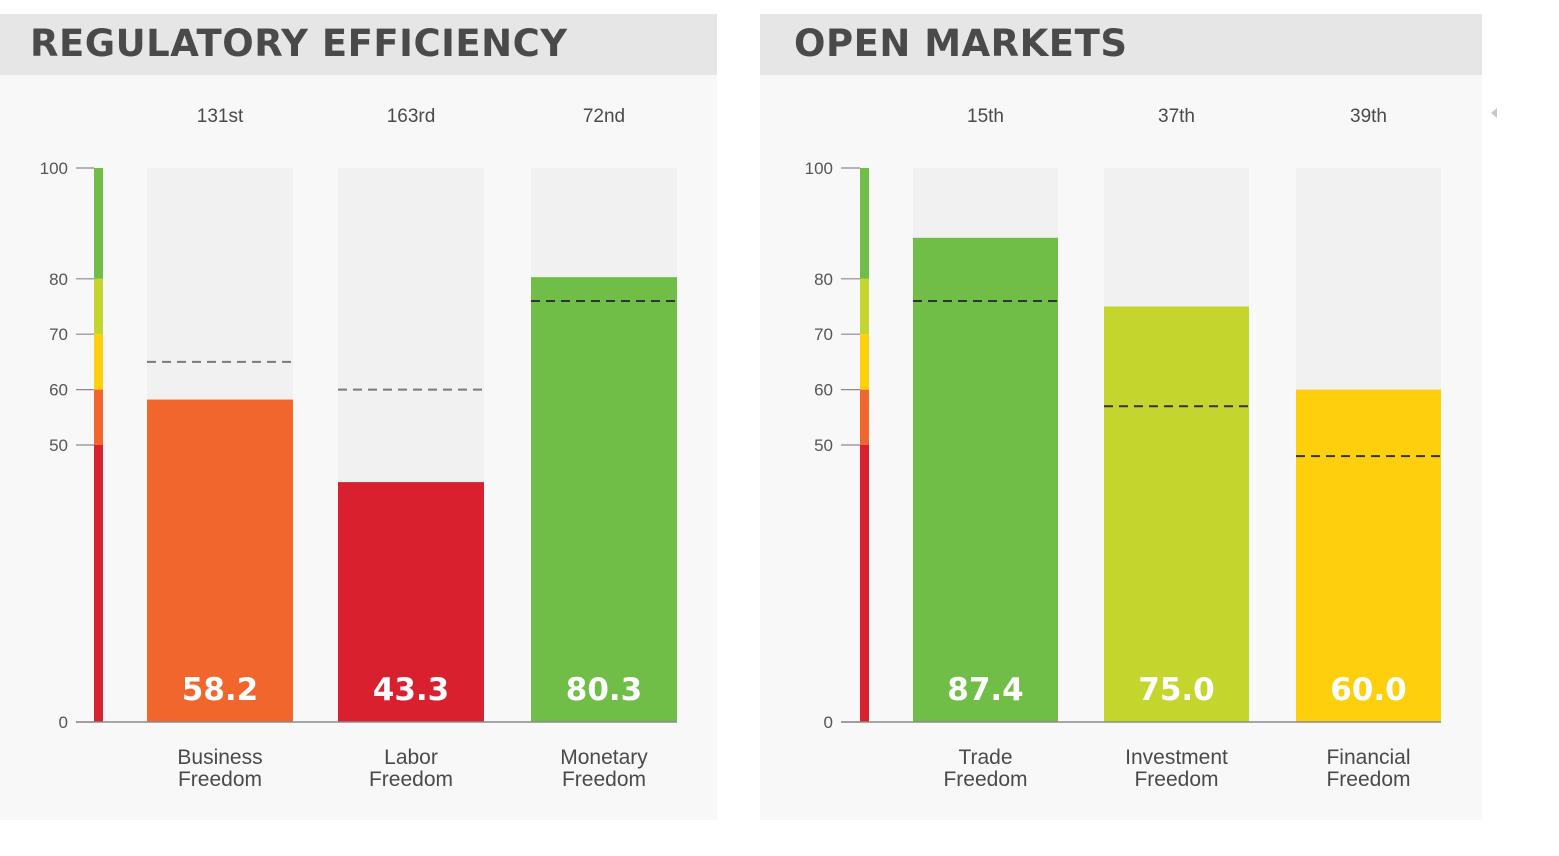  What do you see at coordinates (219, 757) in the screenshot?
I see `category-label: Business` at bounding box center [219, 757].